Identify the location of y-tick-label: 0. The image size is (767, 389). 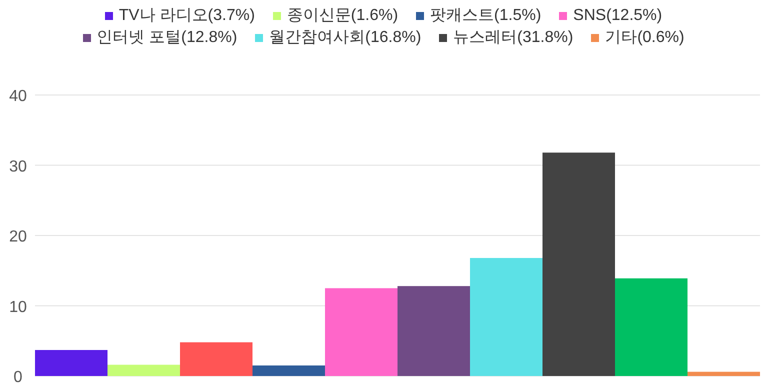
(18, 377).